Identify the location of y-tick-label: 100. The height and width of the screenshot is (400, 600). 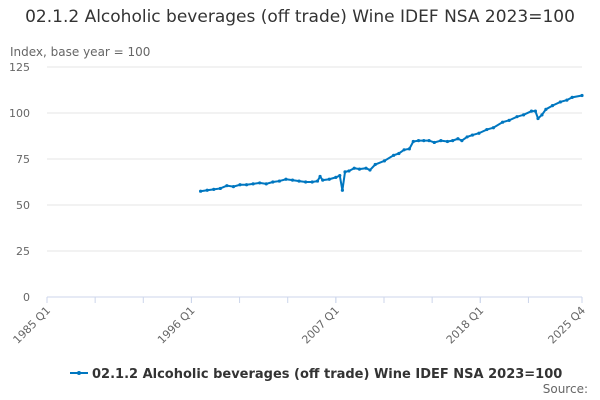
(19, 113).